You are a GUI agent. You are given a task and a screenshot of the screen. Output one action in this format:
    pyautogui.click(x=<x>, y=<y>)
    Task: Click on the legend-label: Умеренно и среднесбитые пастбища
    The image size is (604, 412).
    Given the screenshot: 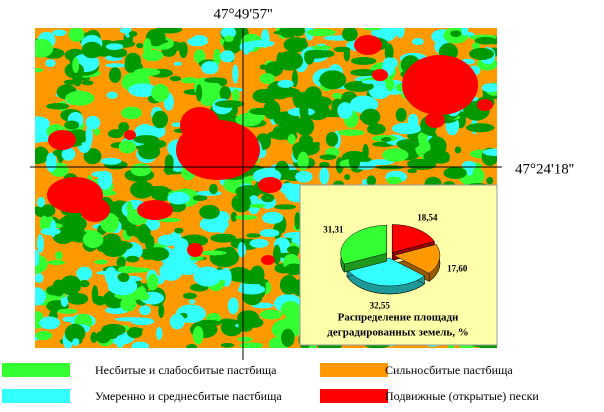 What is the action you would take?
    pyautogui.click(x=188, y=396)
    